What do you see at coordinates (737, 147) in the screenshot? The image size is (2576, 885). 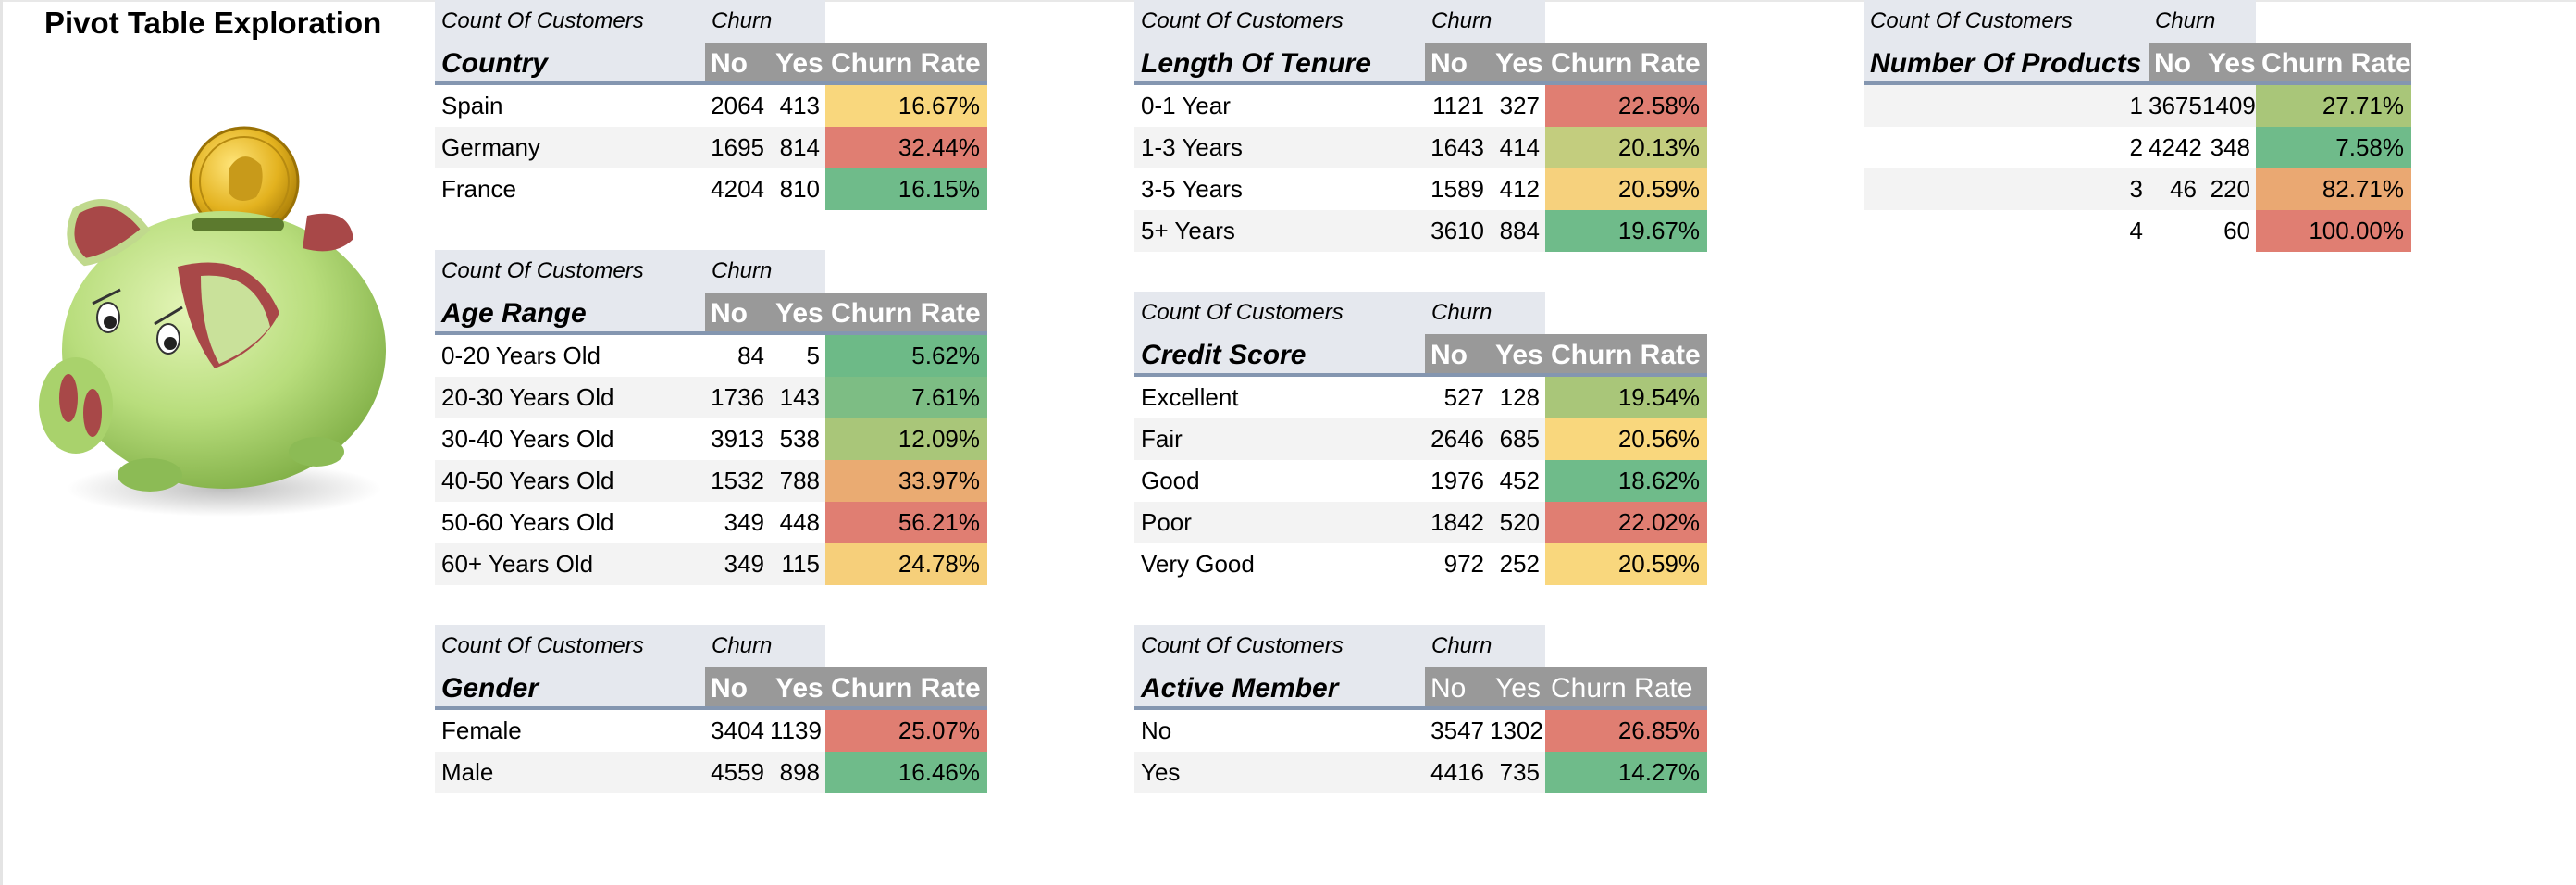 I see `count-no-cell: 1695` at bounding box center [737, 147].